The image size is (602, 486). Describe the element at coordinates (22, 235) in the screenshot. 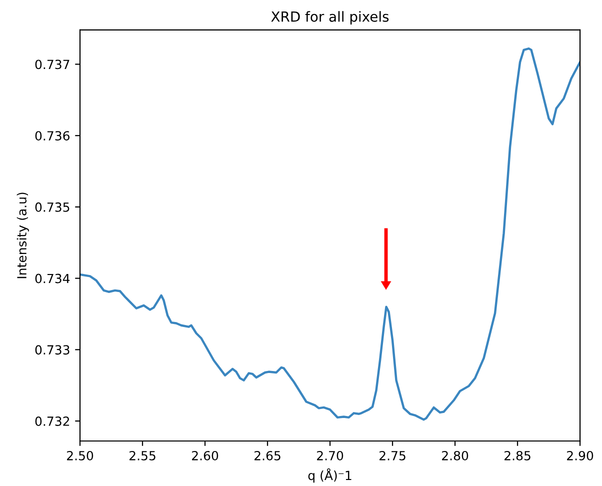

I see `y-axis-title: Intensity (a.u)` at that location.